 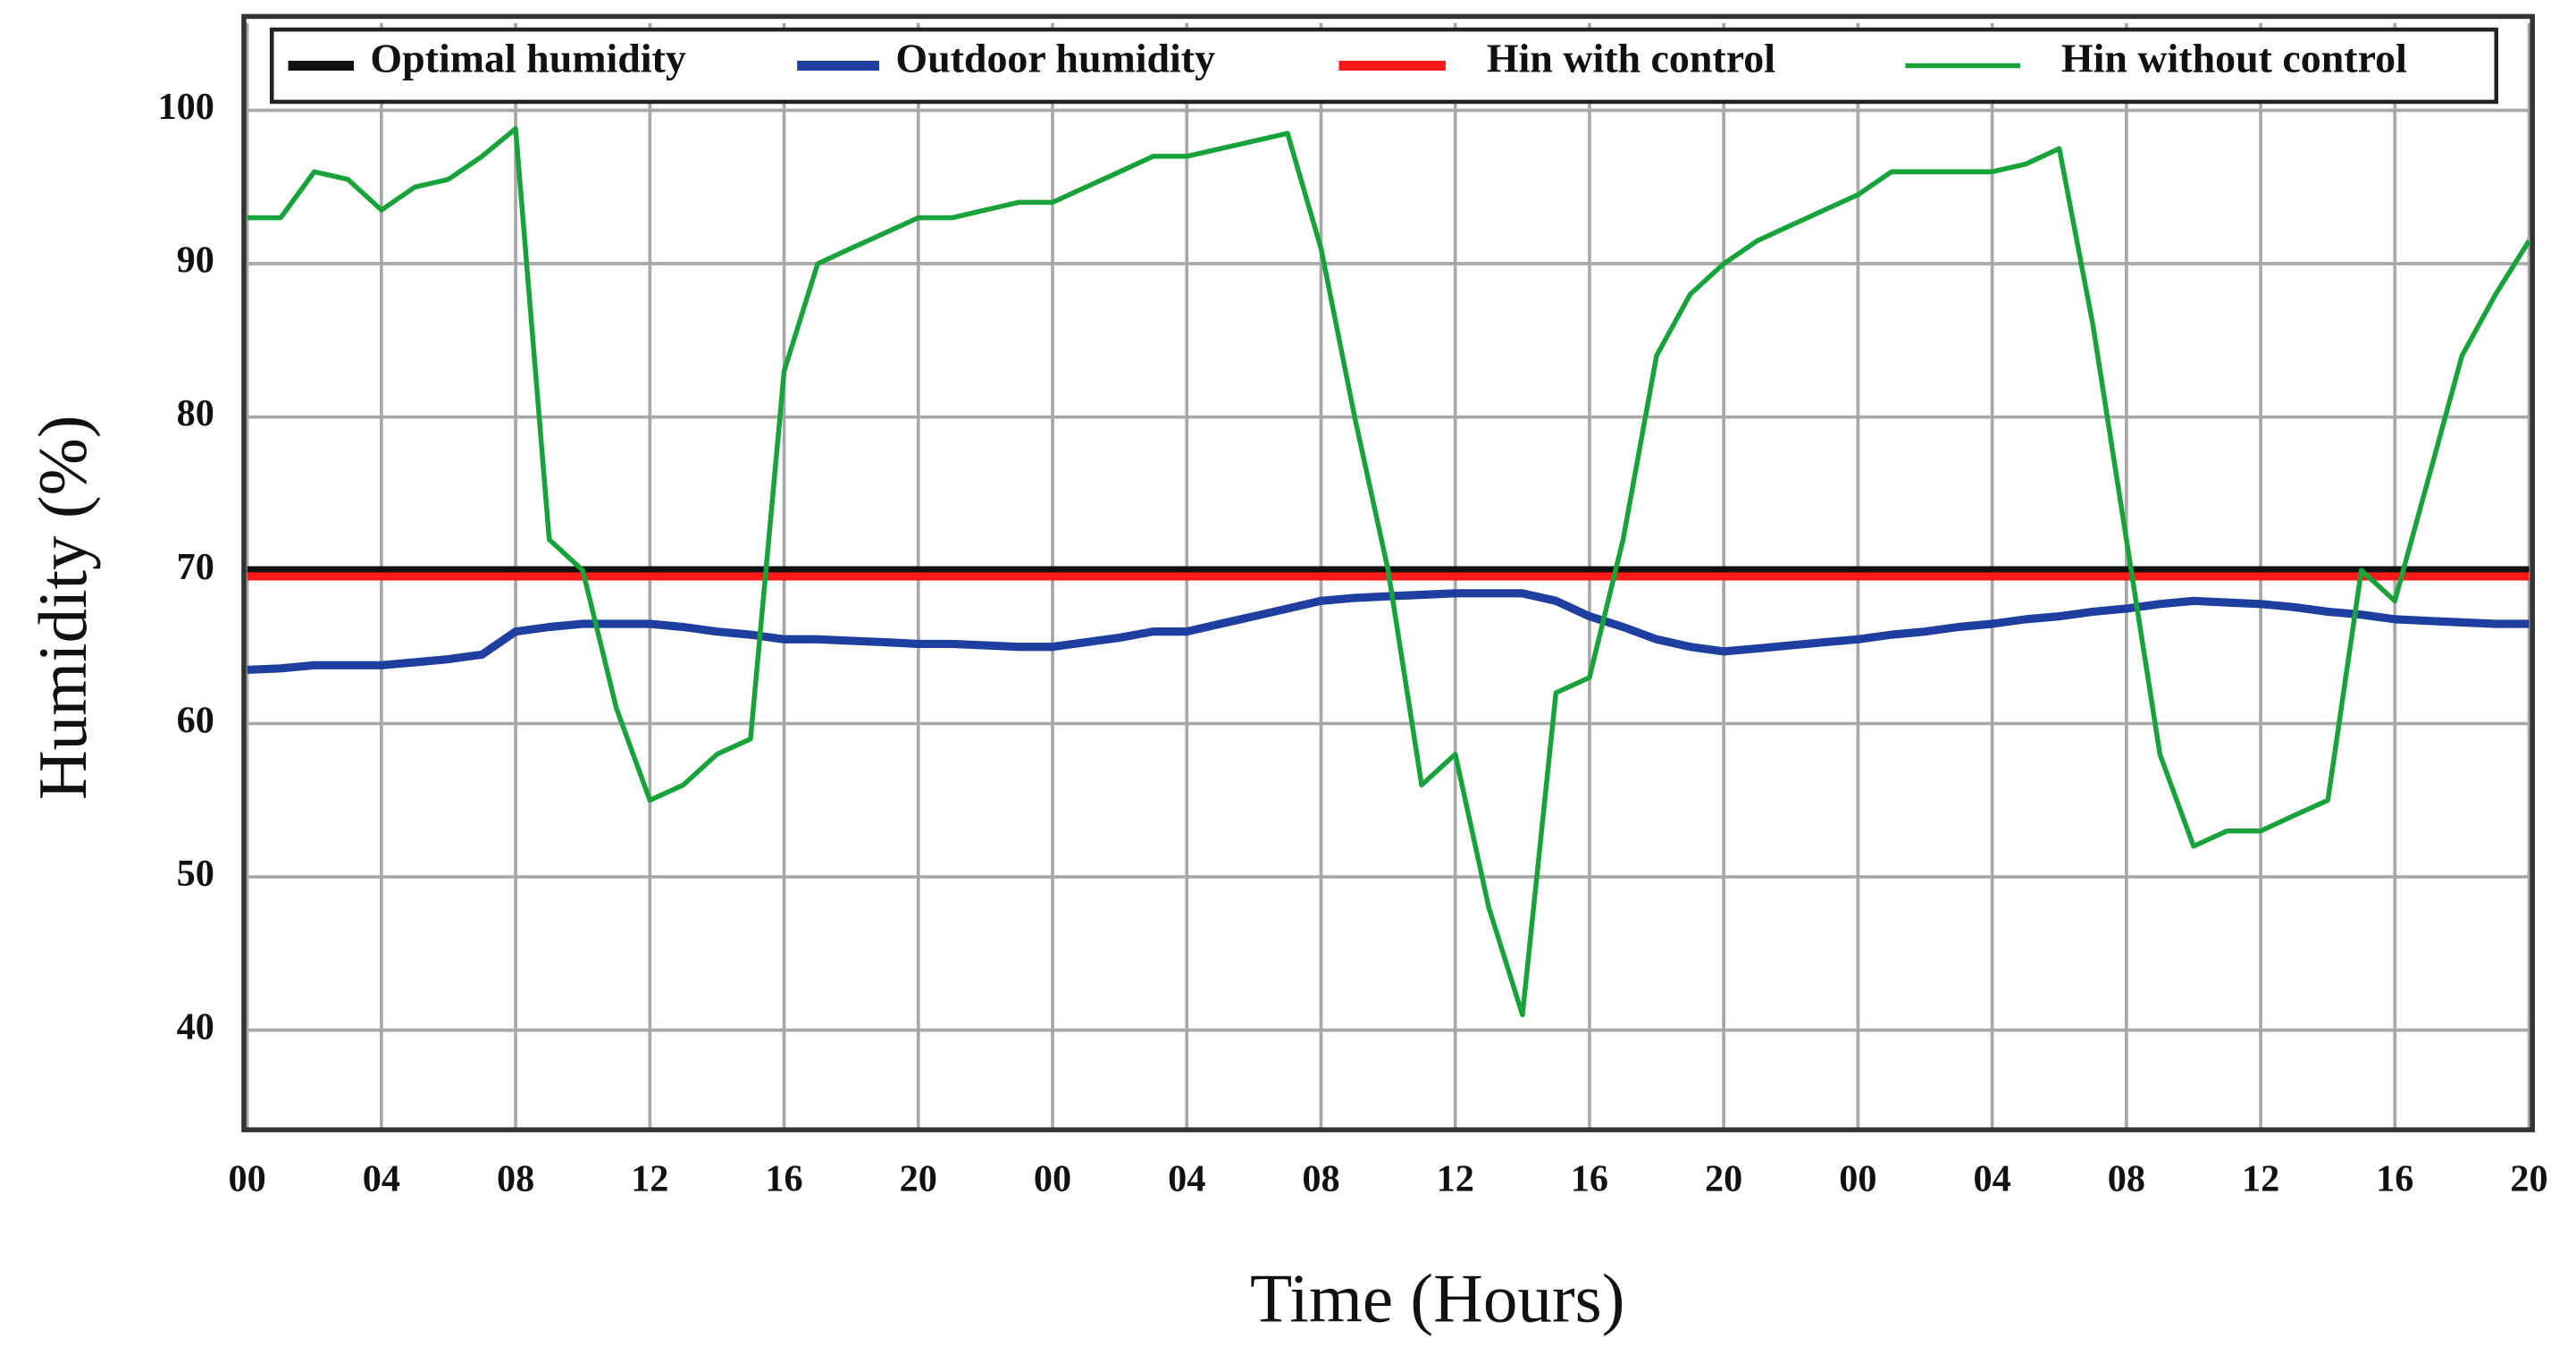 What do you see at coordinates (195, 720) in the screenshot?
I see `y-tick-label: 60` at bounding box center [195, 720].